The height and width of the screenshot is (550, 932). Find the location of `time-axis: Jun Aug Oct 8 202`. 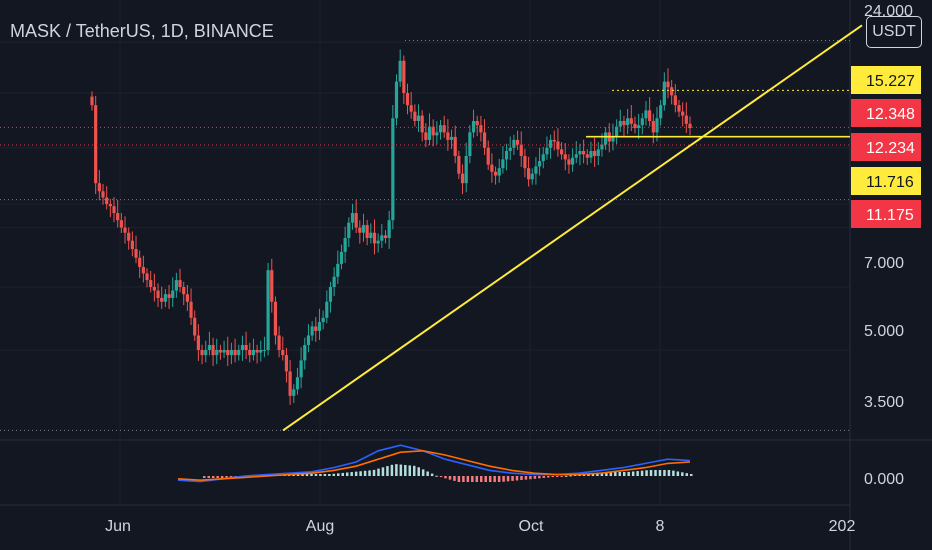

time-axis: Jun Aug Oct 8 202 is located at coordinates (480, 526).